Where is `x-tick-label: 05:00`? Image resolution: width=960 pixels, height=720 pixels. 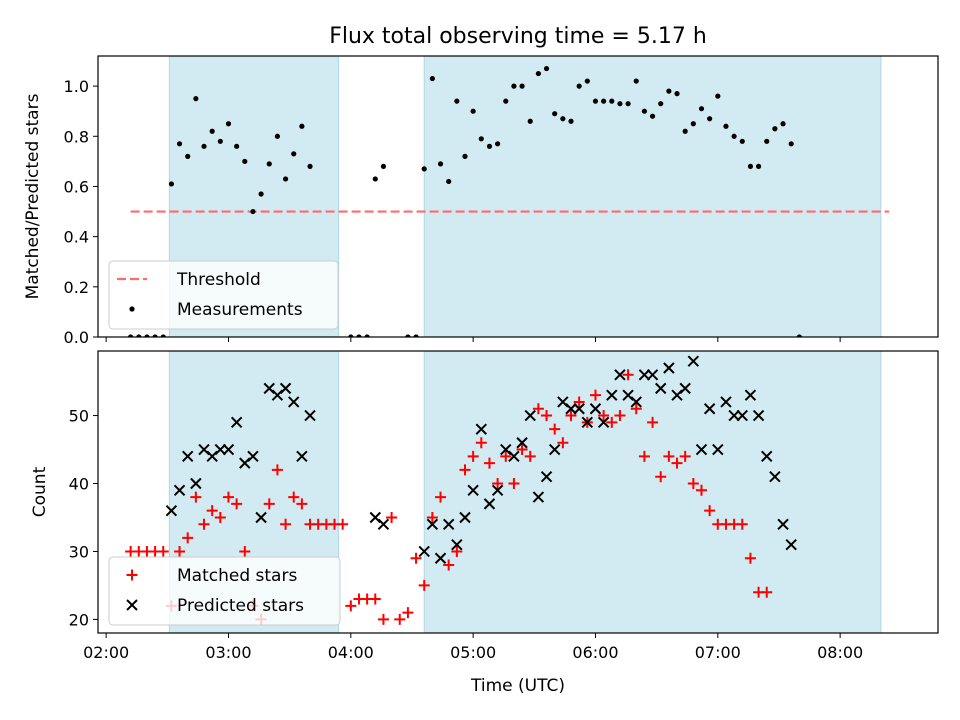
x-tick-label: 05:00 is located at coordinates (473, 652).